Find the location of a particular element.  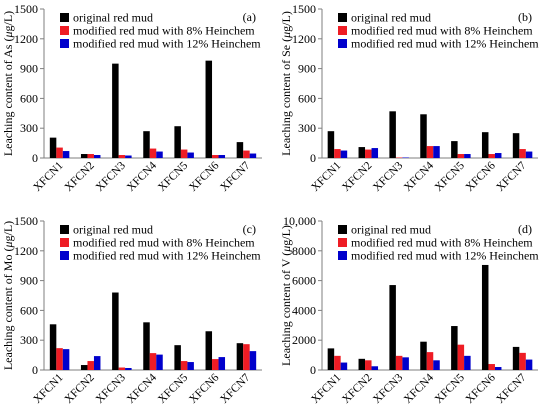

panel-label: (d) is located at coordinates (525, 229).